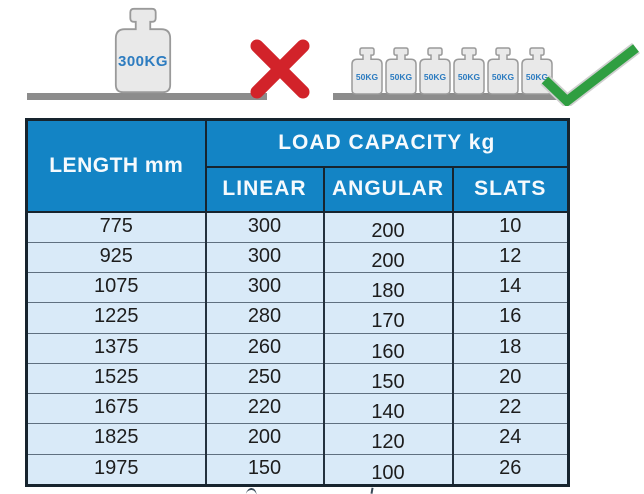 This screenshot has height=494, width=644. What do you see at coordinates (510, 348) in the screenshot?
I see `cell-slats: 18` at bounding box center [510, 348].